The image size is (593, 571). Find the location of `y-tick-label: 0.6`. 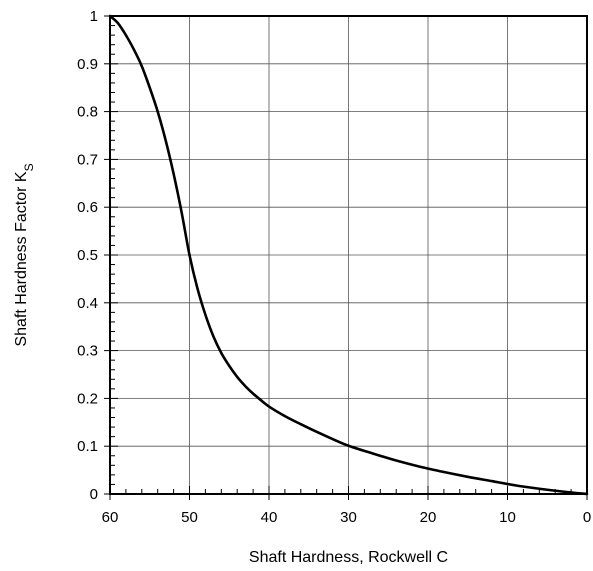

y-tick-label: 0.6 is located at coordinates (87, 207).